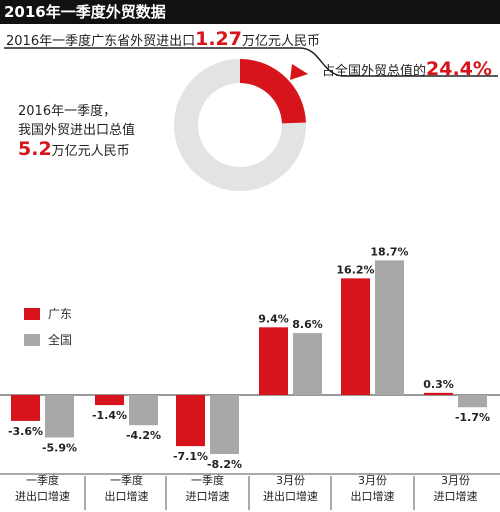 Image resolution: width=500 pixels, height=512 pixels. I want to click on share-value: 24.4%, so click(459, 69).